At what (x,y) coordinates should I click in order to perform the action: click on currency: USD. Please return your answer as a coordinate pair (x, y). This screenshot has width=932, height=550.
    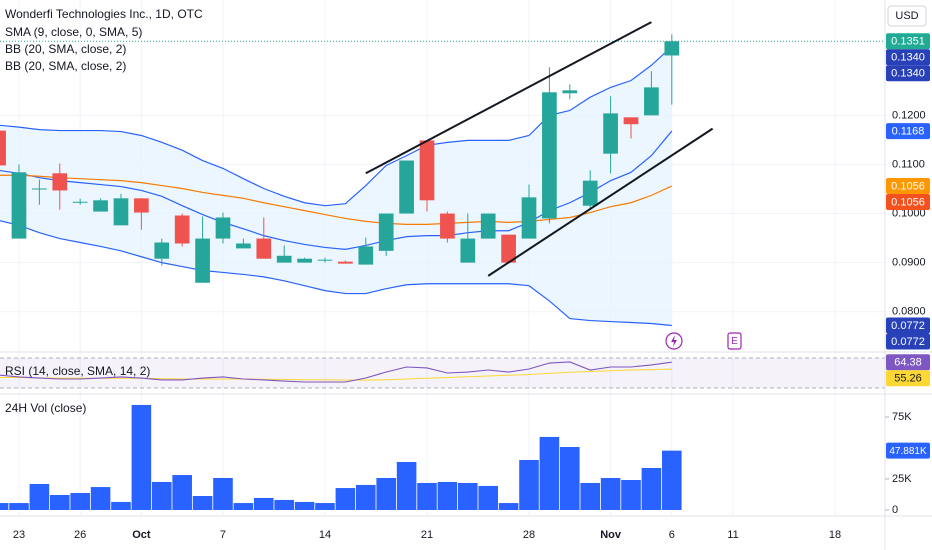
    Looking at the image, I should click on (906, 16).